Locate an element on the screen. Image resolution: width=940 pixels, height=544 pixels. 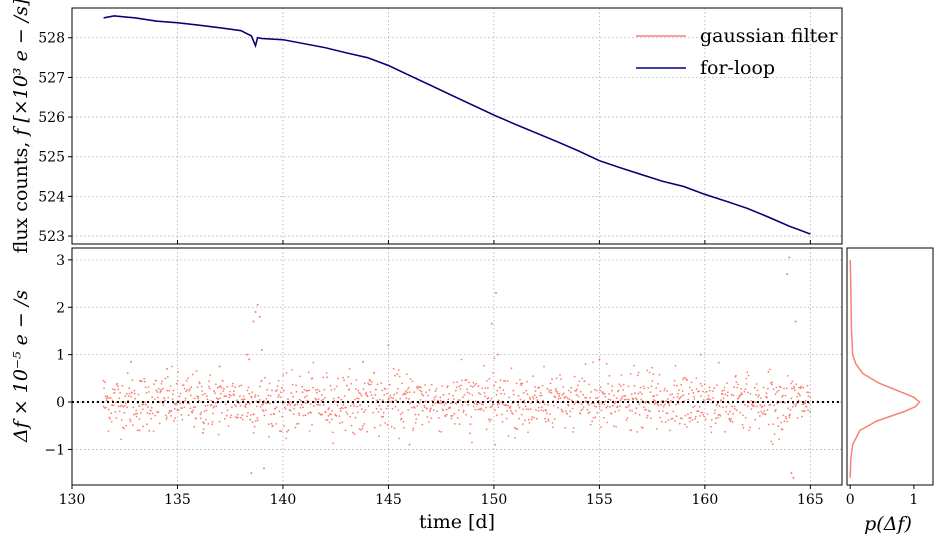
top-y-tick-label-5: 528 is located at coordinates (51, 39).